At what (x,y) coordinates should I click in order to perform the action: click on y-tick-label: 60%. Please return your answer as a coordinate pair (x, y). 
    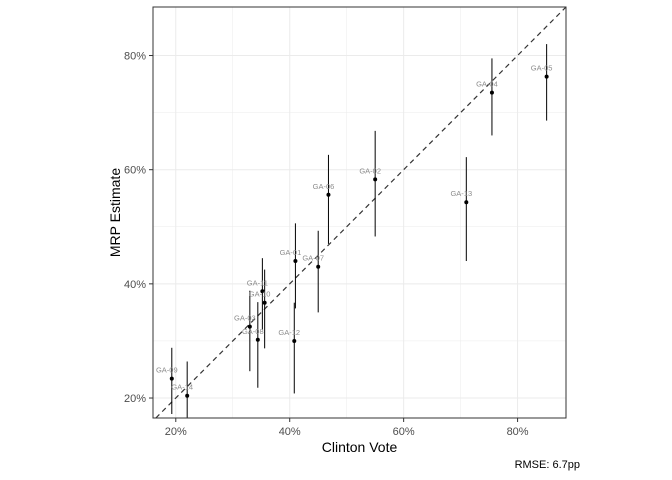
    Looking at the image, I should click on (135, 171).